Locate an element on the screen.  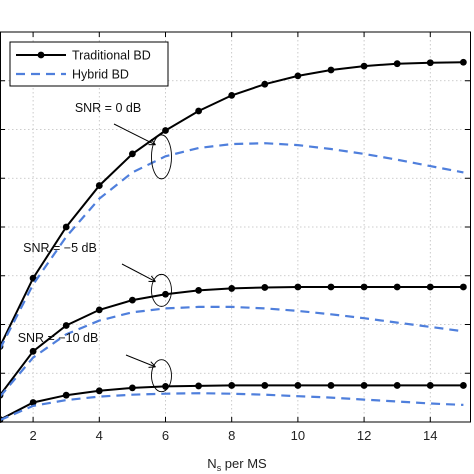
x-tick-label: 14 is located at coordinates (430, 435).